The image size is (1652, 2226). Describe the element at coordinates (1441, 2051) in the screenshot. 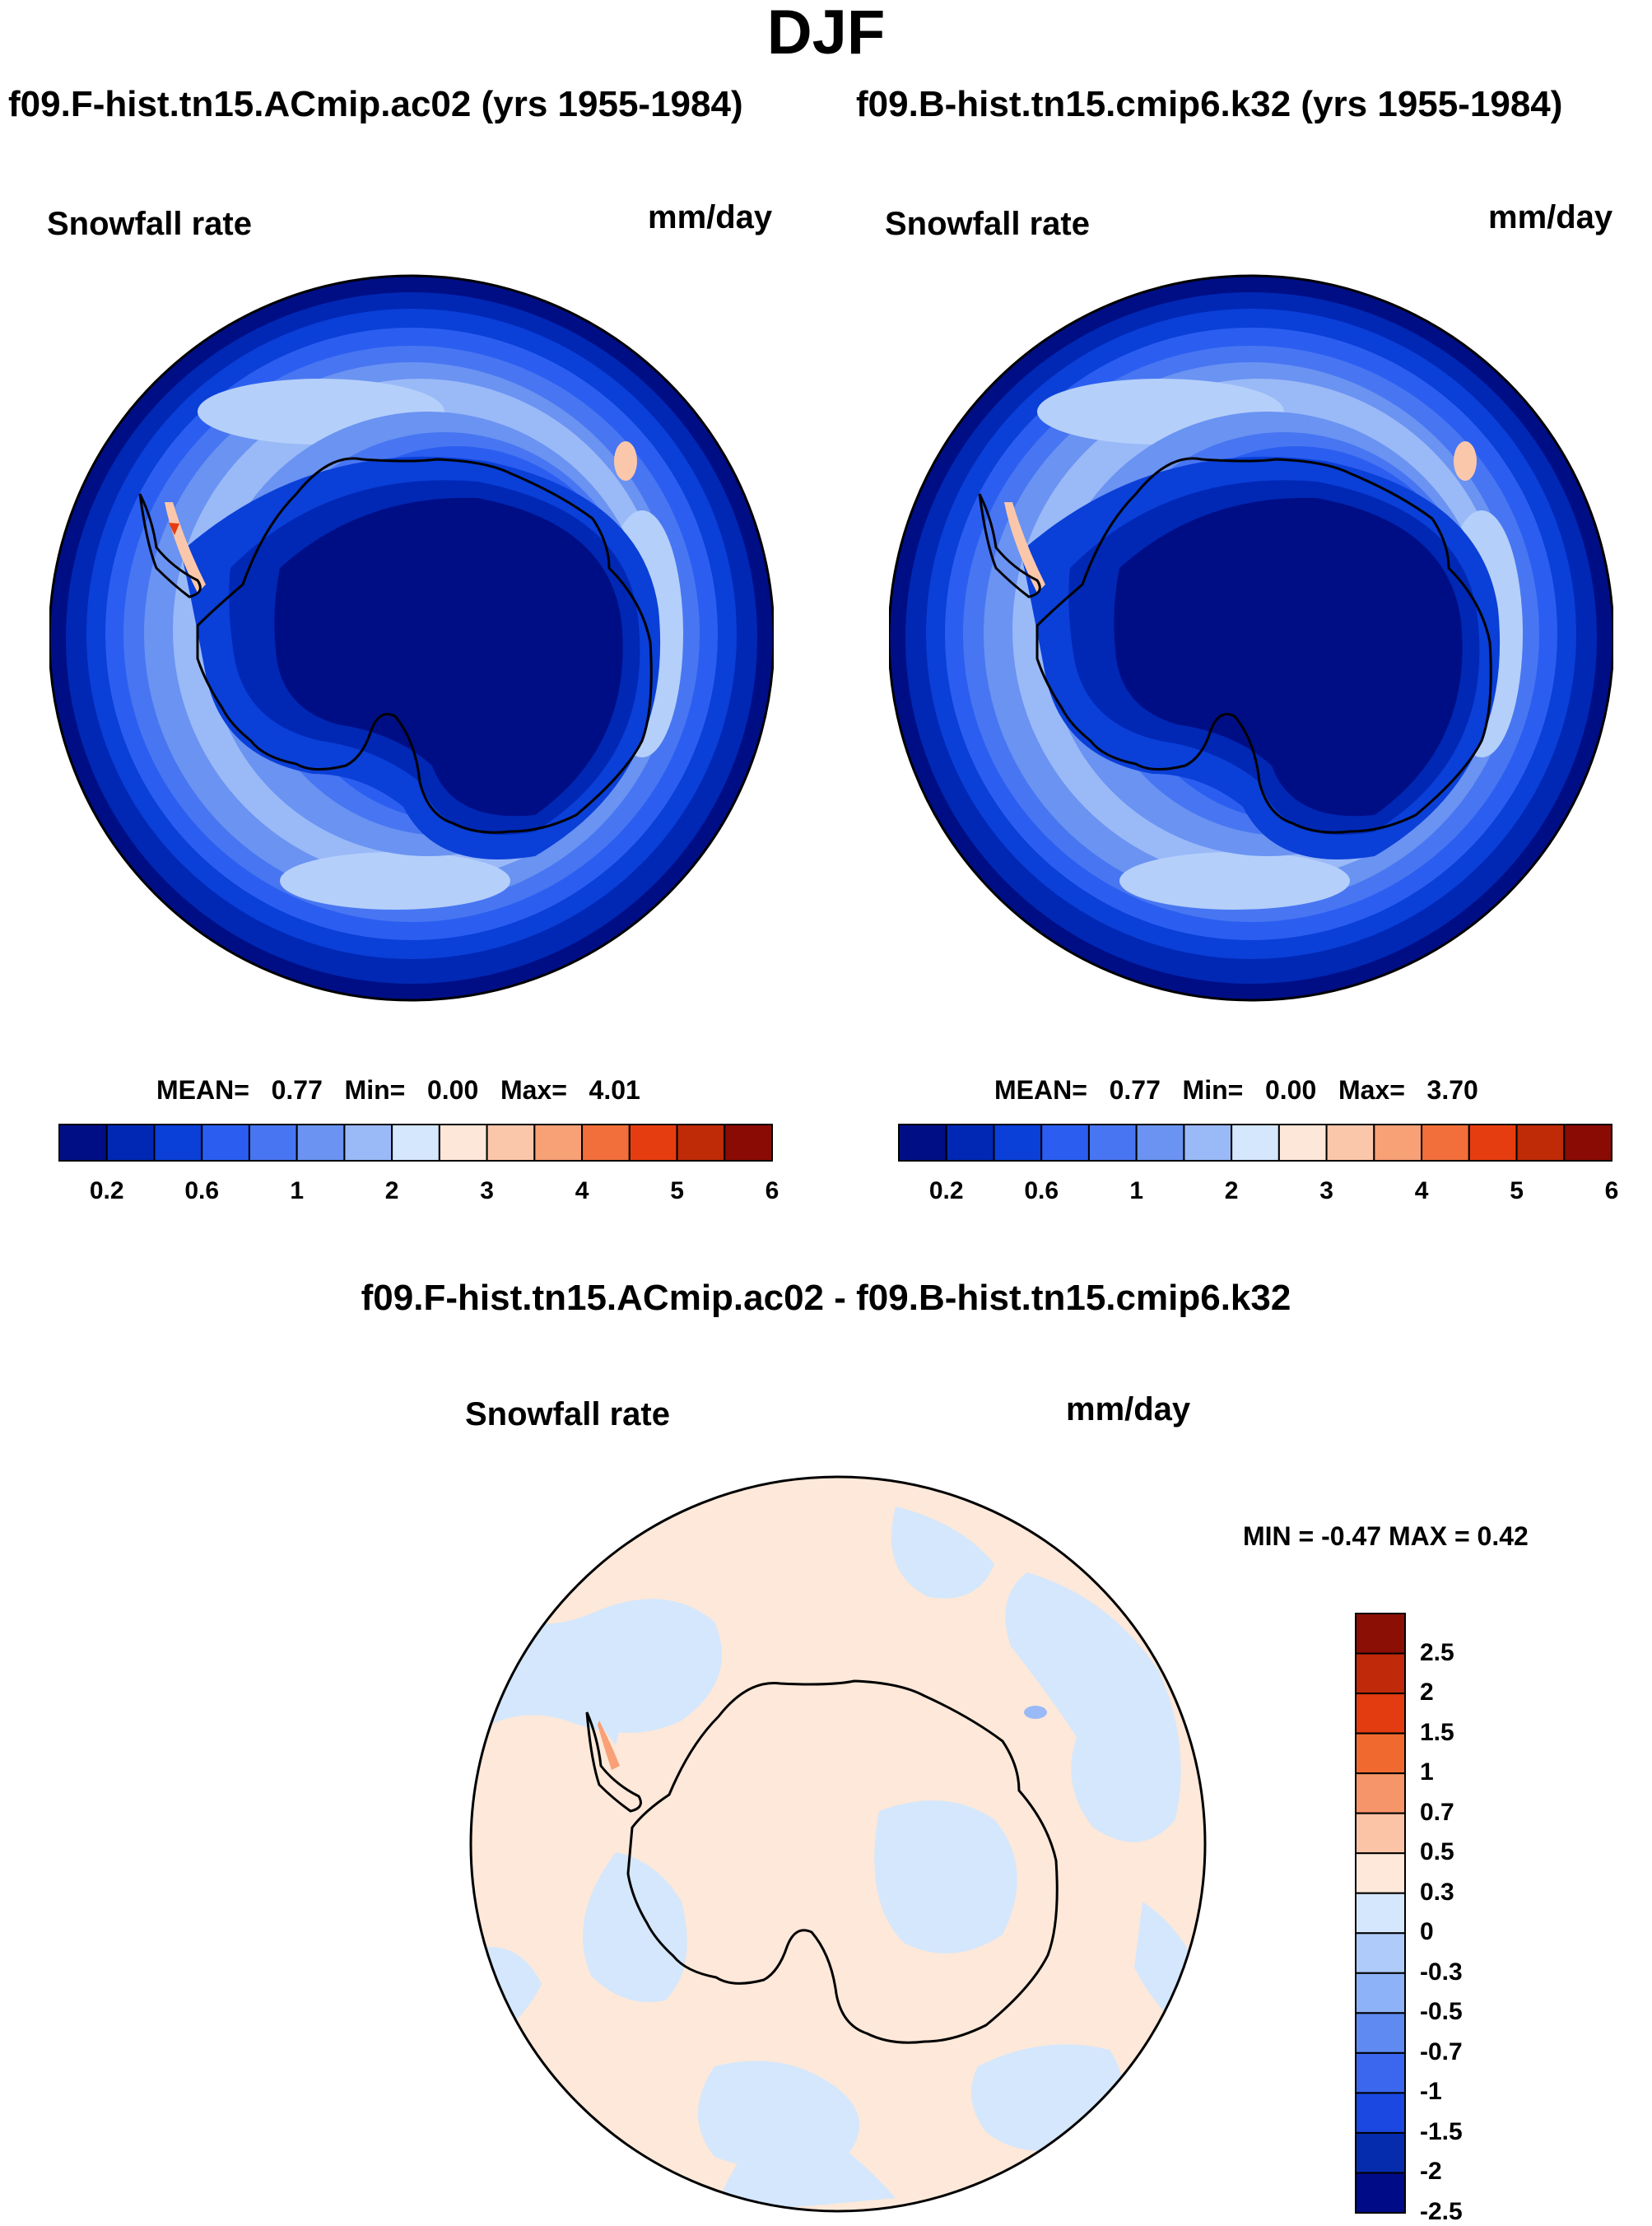

I see `colorbar-tick-label: -0.7` at that location.